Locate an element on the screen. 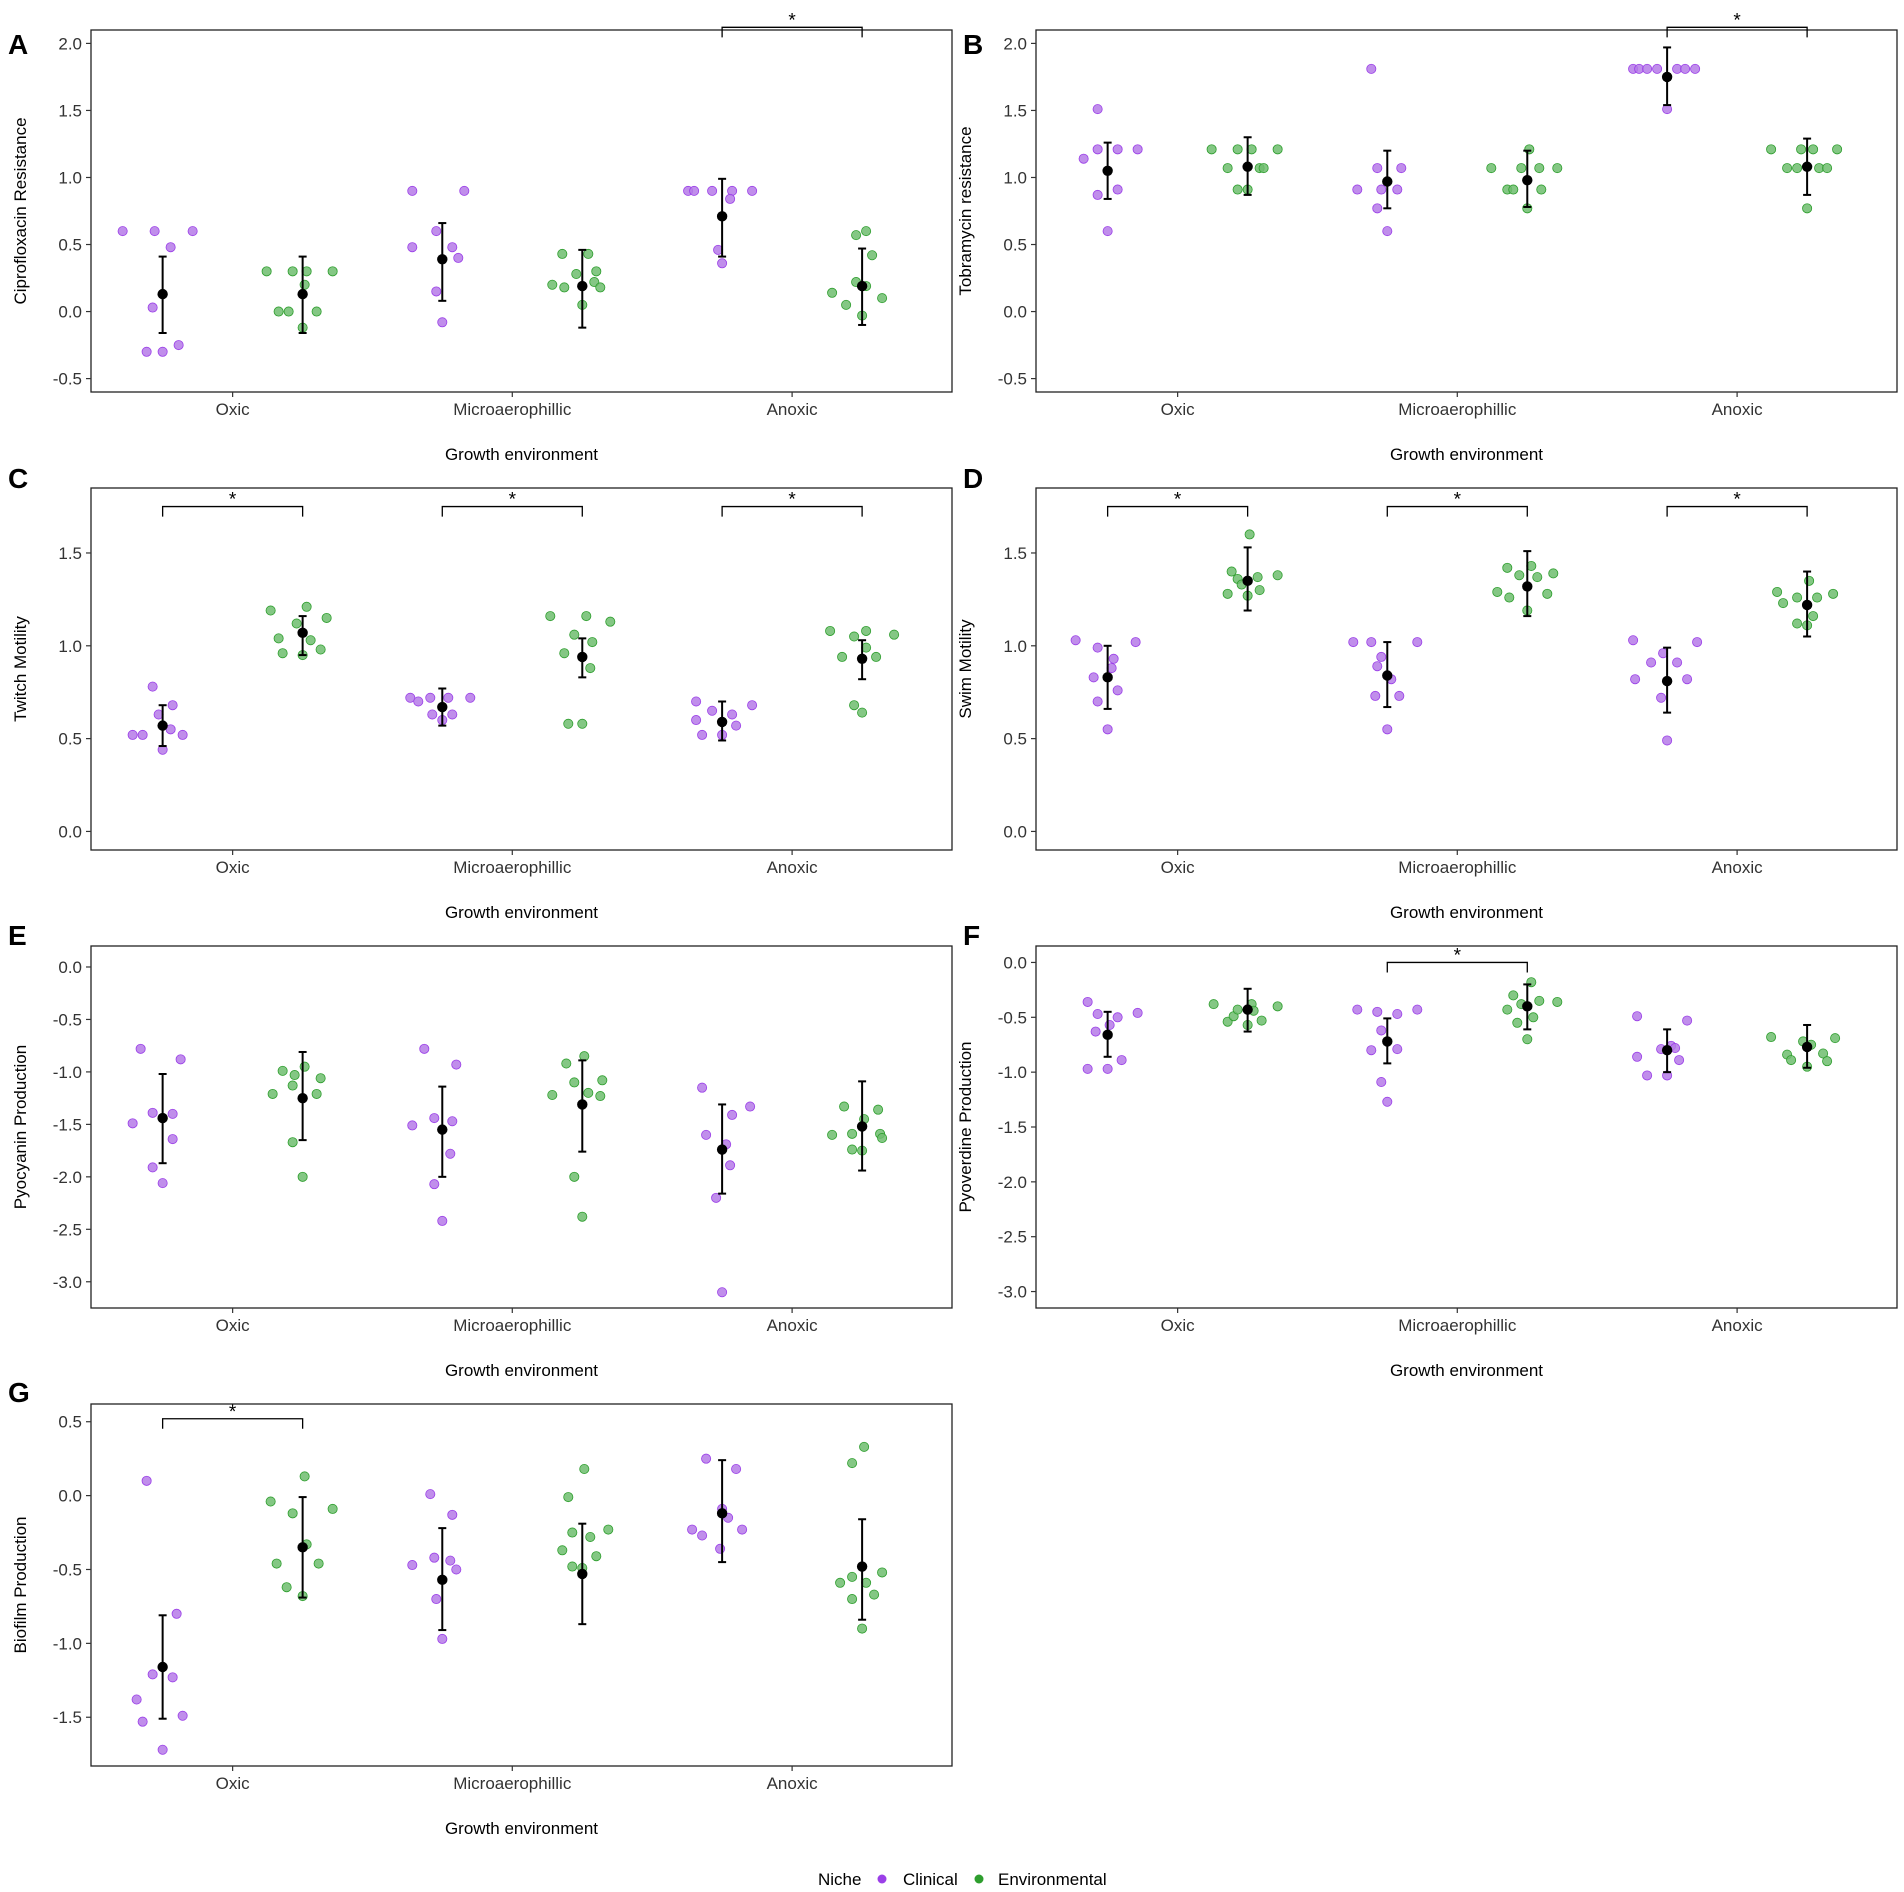  legend-marker-environmental is located at coordinates (979, 1879).